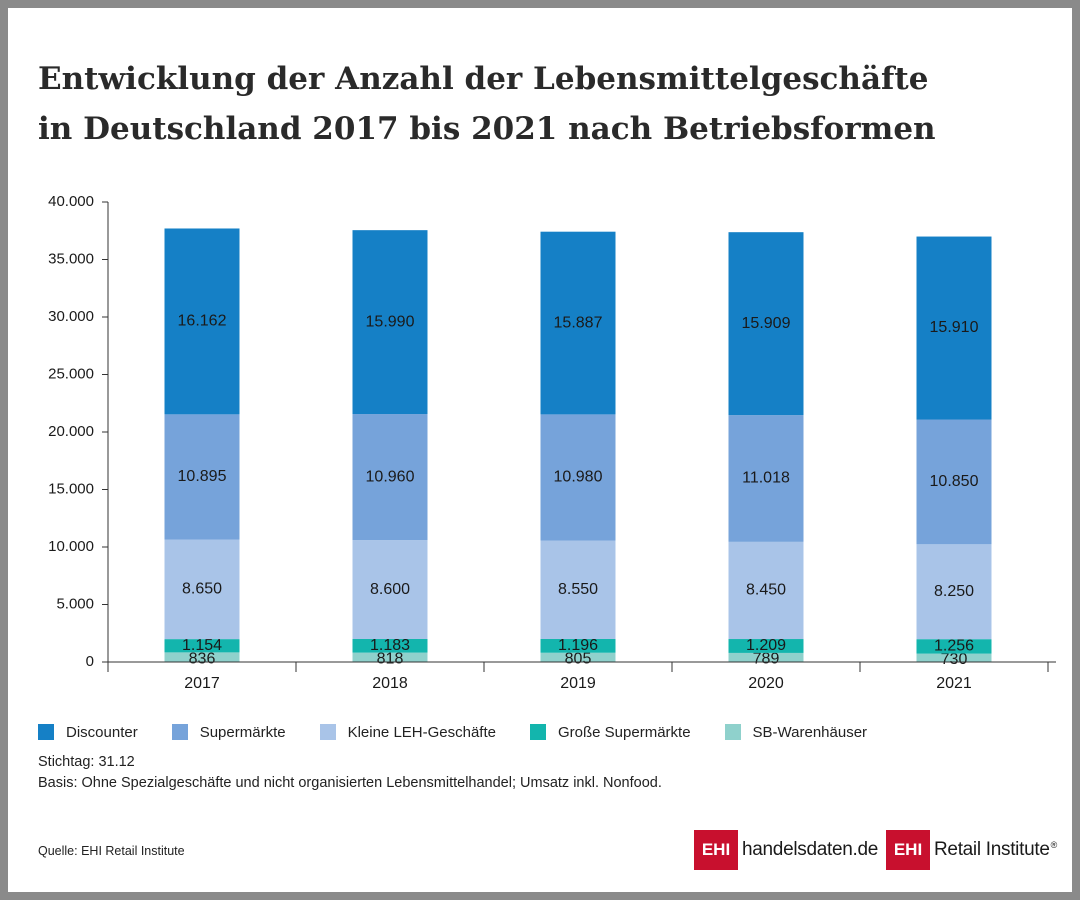 The width and height of the screenshot is (1080, 900). What do you see at coordinates (578, 683) in the screenshot?
I see `x-tick-label-2019: 2019` at bounding box center [578, 683].